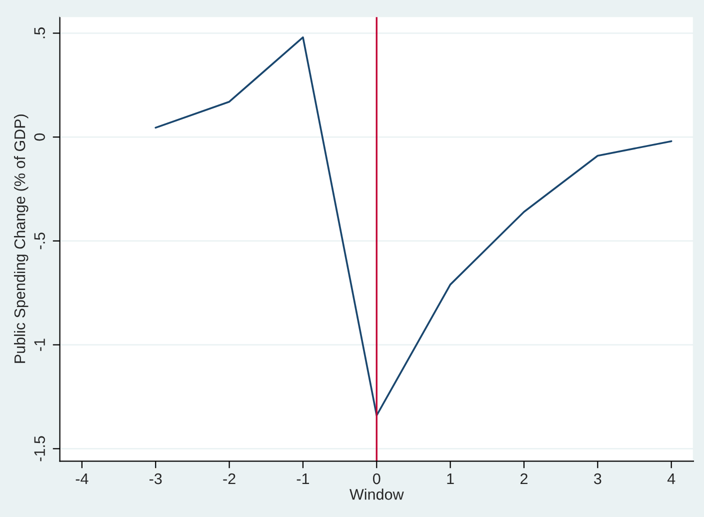 This screenshot has width=704, height=517. What do you see at coordinates (229, 478) in the screenshot?
I see `x-tick-label: -2` at bounding box center [229, 478].